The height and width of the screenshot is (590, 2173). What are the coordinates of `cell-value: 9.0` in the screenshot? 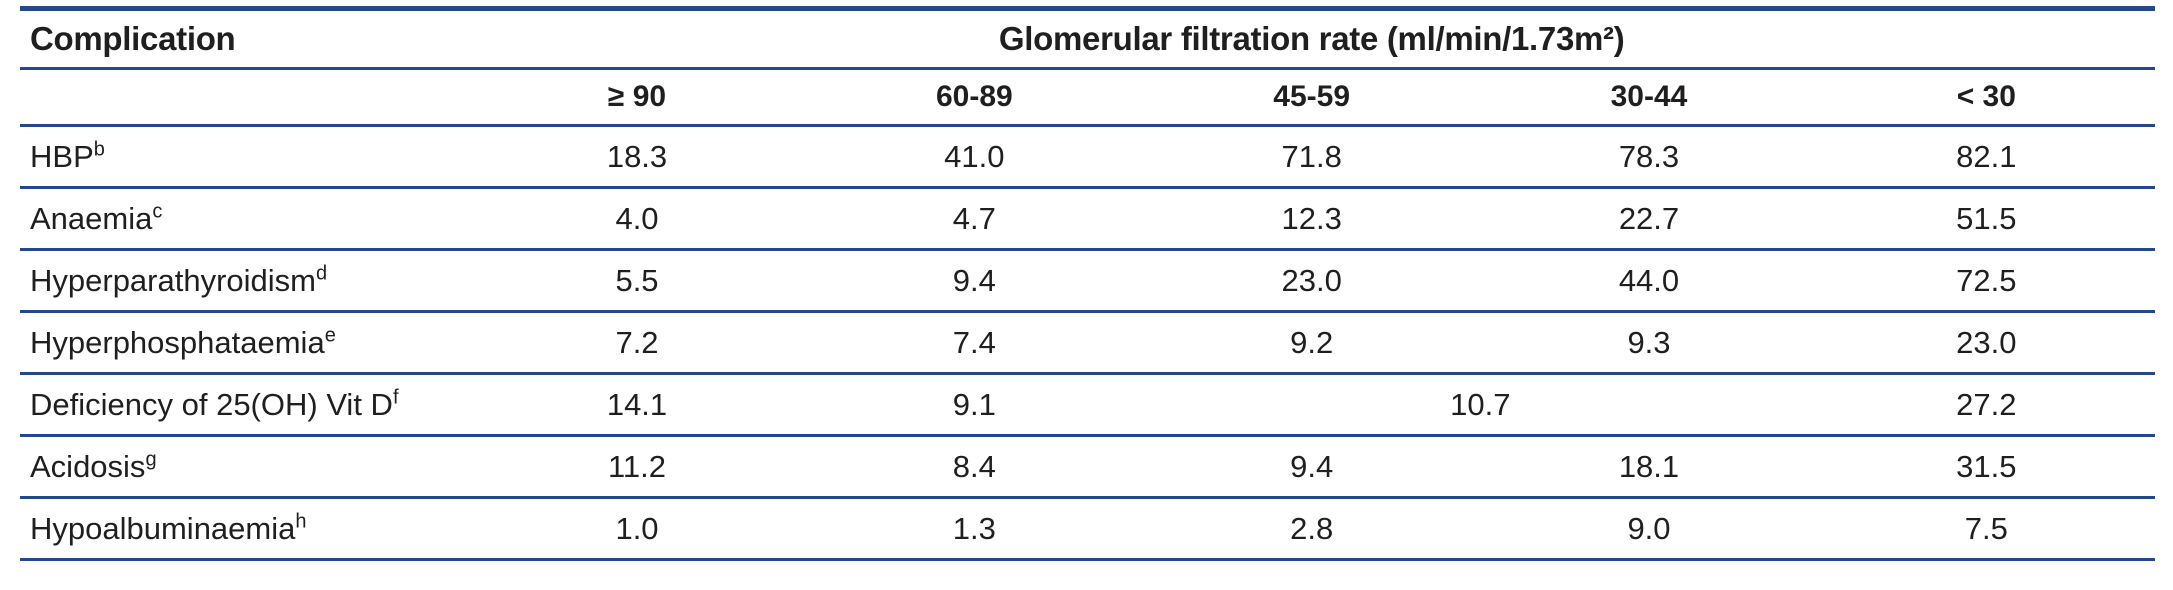 It's located at (1649, 529).